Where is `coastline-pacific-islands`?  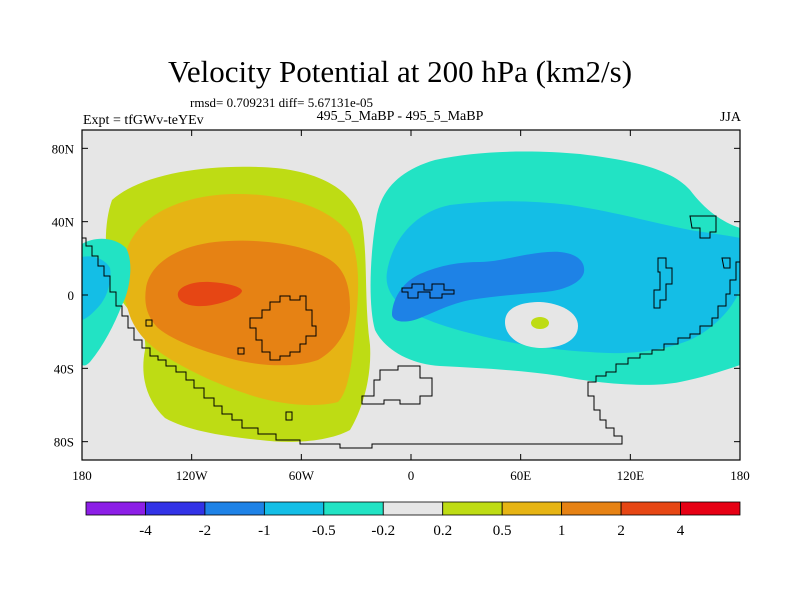
coastline-pacific-islands is located at coordinates (219, 370).